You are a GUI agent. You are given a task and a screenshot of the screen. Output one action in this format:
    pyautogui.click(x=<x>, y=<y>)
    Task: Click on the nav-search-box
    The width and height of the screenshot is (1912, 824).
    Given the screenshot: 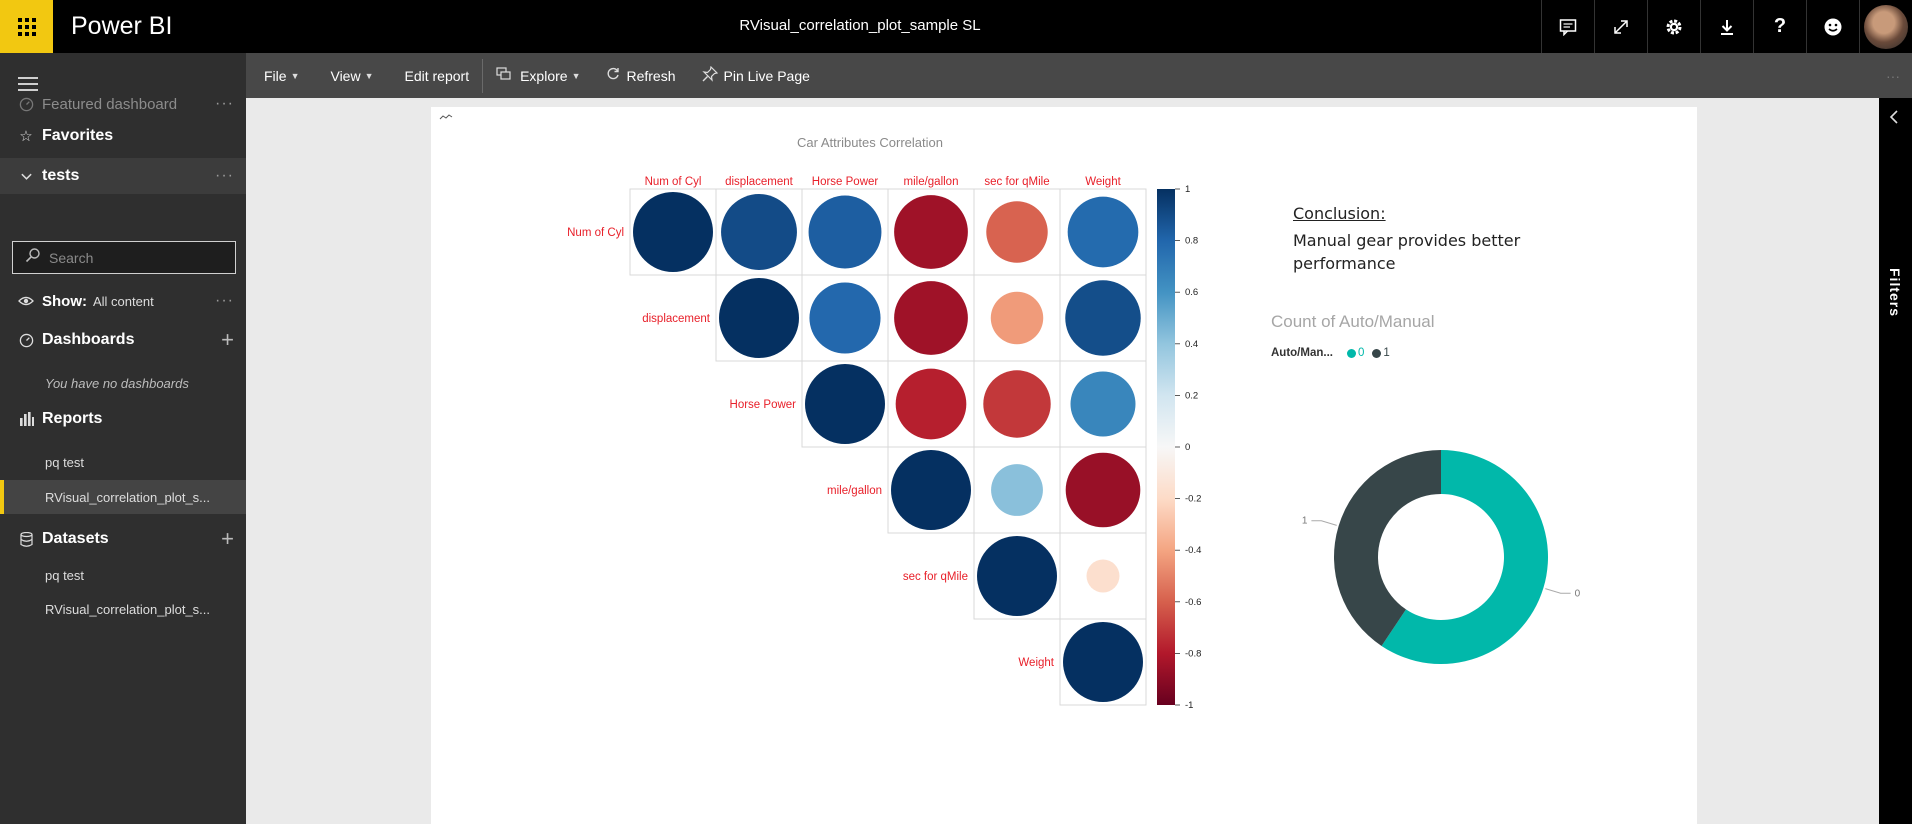 What is the action you would take?
    pyautogui.click(x=124, y=257)
    